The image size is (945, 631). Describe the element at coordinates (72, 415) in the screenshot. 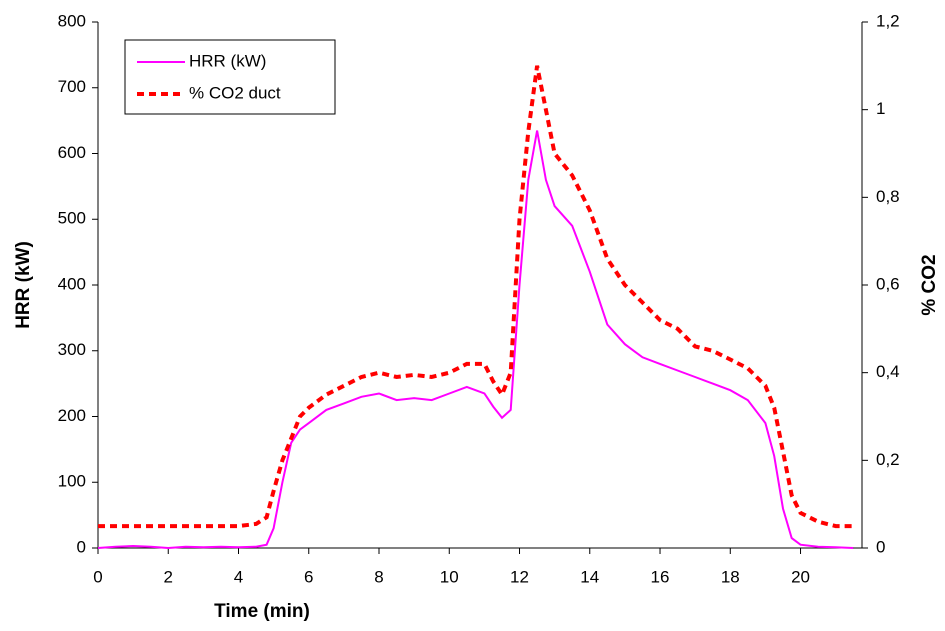

I see `y-tick-label: 200` at that location.